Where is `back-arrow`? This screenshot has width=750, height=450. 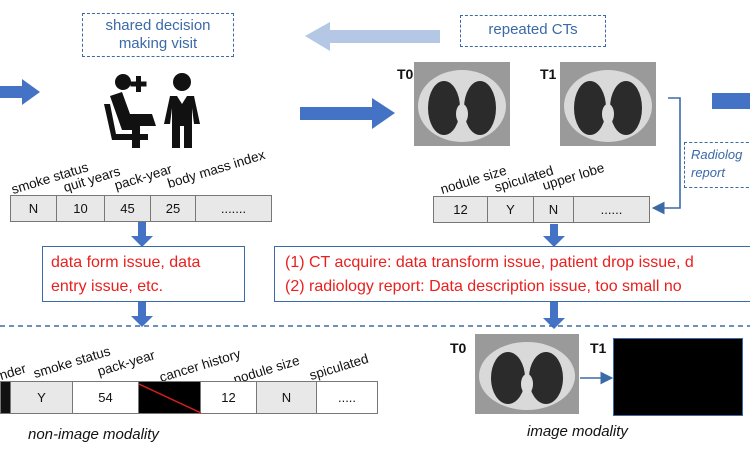 back-arrow is located at coordinates (372, 36).